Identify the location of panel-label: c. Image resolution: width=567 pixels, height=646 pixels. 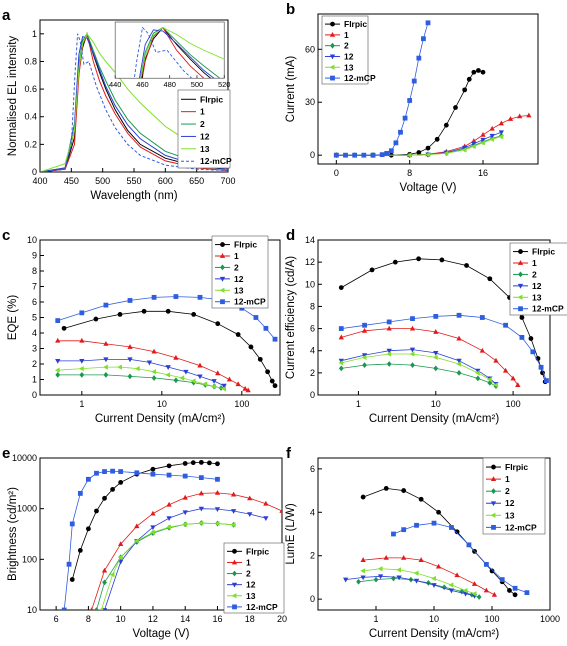
(6, 235).